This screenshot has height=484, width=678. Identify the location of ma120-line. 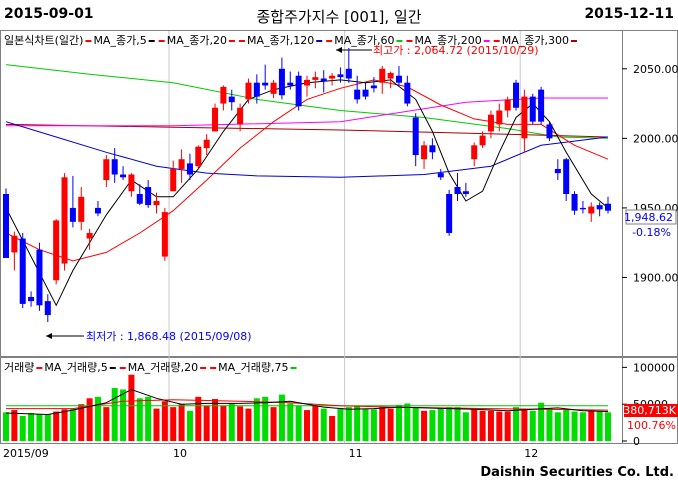
(307, 149).